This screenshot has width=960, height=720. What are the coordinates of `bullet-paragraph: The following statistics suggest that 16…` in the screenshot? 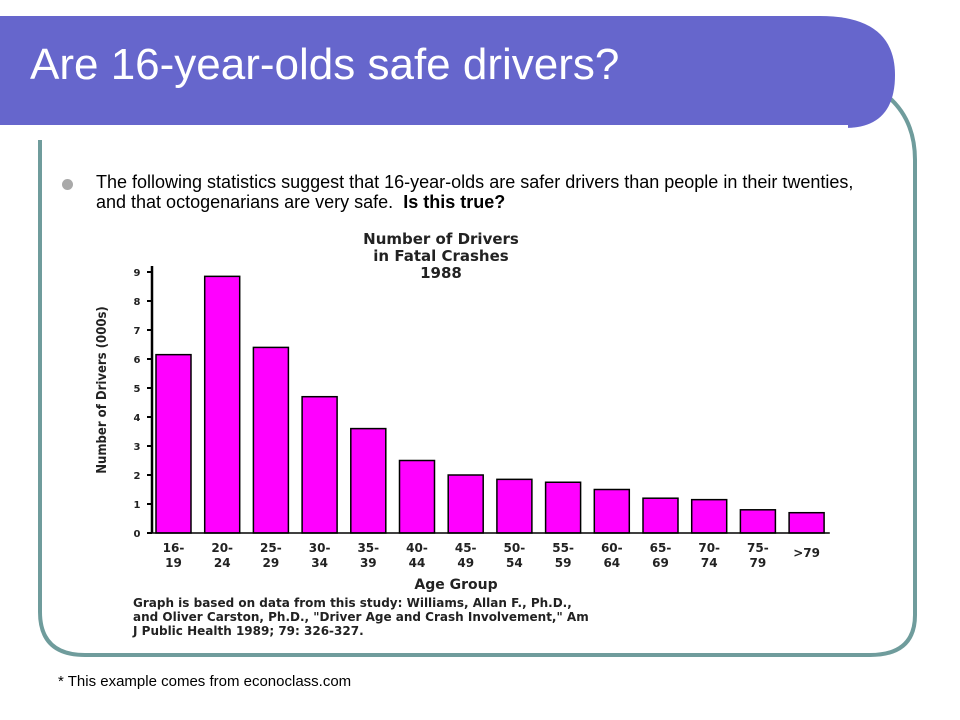 It's located at (476, 192).